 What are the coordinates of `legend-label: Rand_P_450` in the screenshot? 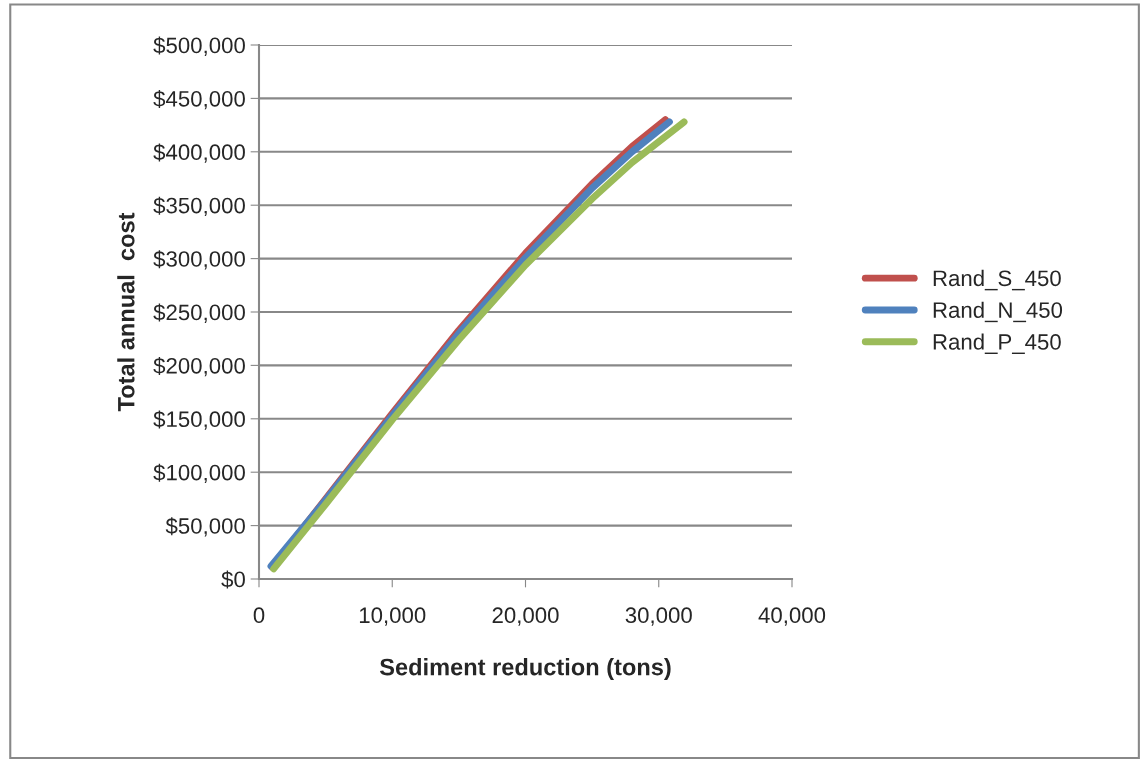 It's located at (997, 343).